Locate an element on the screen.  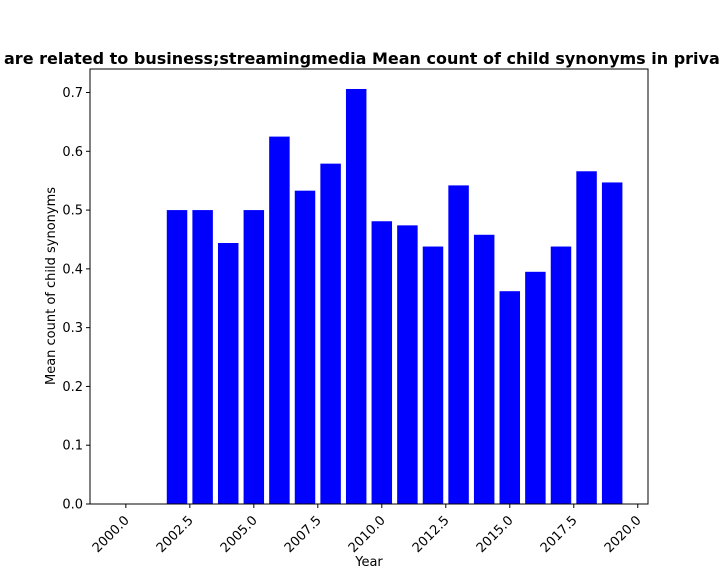
x-tick-label: 2002.5 is located at coordinates (175, 534).